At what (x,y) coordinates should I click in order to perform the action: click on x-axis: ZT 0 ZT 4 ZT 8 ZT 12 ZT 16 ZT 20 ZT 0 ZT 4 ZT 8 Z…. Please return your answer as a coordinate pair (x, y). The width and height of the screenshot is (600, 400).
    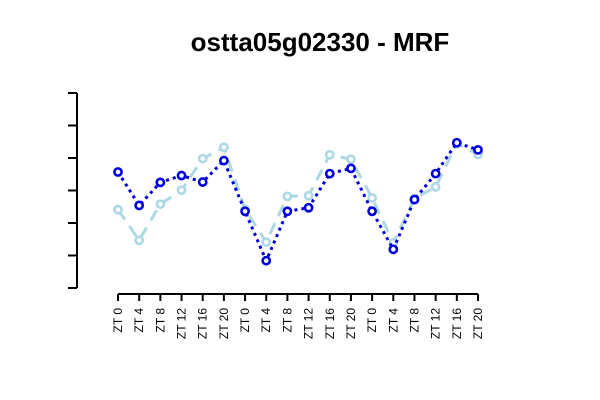
    Looking at the image, I should click on (298, 316).